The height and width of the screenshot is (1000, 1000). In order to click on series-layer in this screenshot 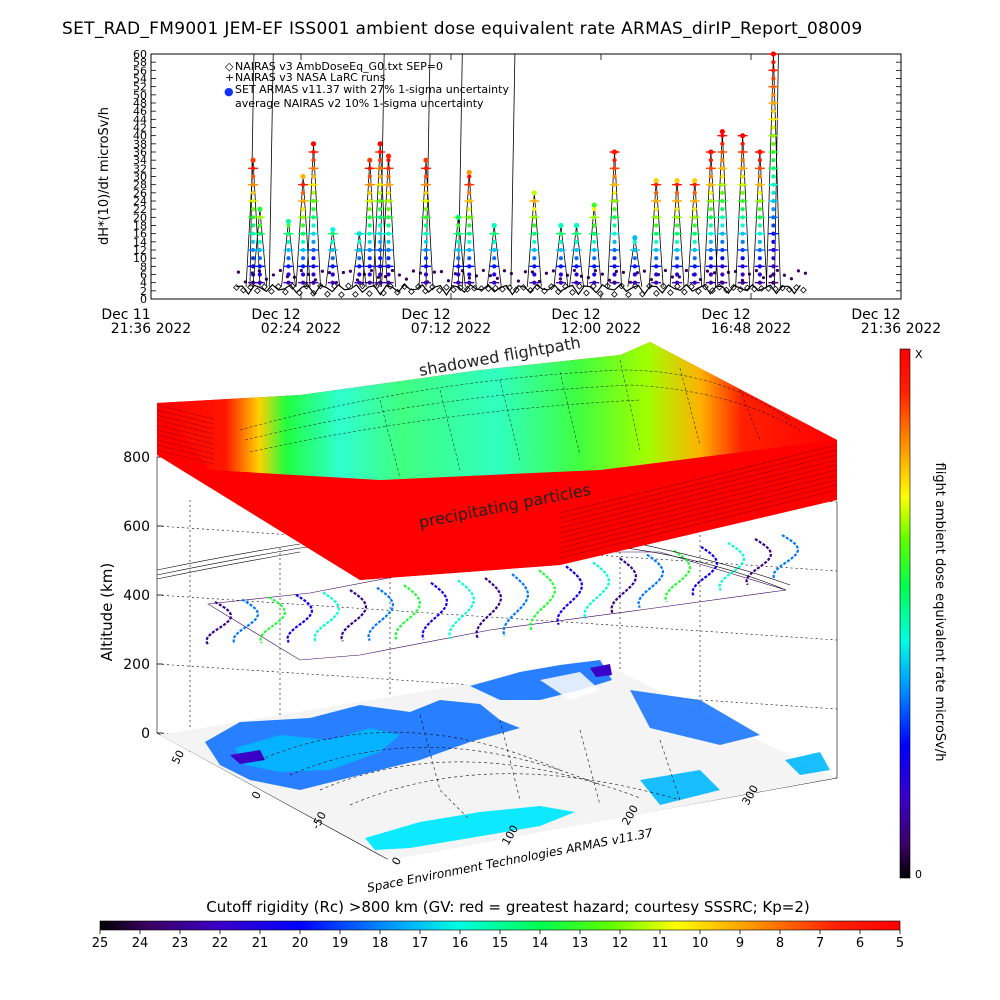, I will do `click(520, 175)`.